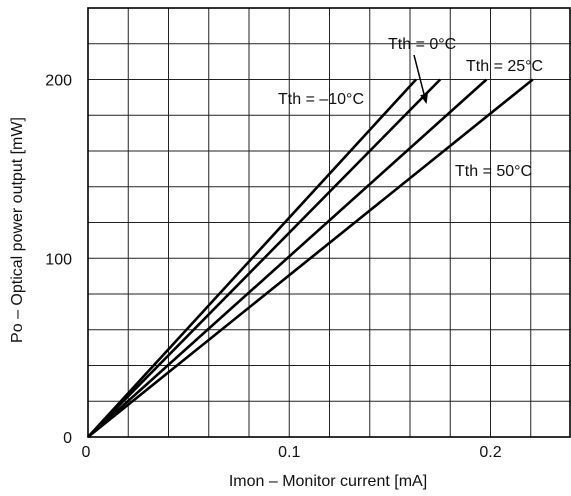 This screenshot has width=571, height=496. What do you see at coordinates (67, 438) in the screenshot?
I see `y-tick-label: 0` at bounding box center [67, 438].